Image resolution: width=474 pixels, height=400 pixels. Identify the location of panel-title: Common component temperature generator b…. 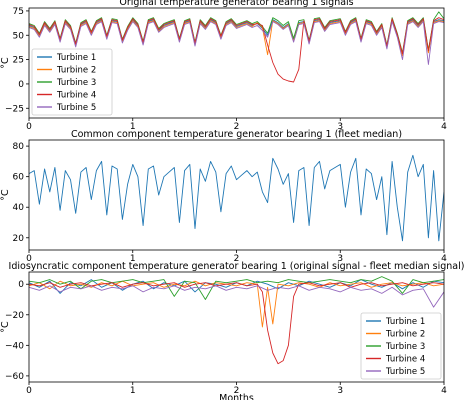
(236, 134).